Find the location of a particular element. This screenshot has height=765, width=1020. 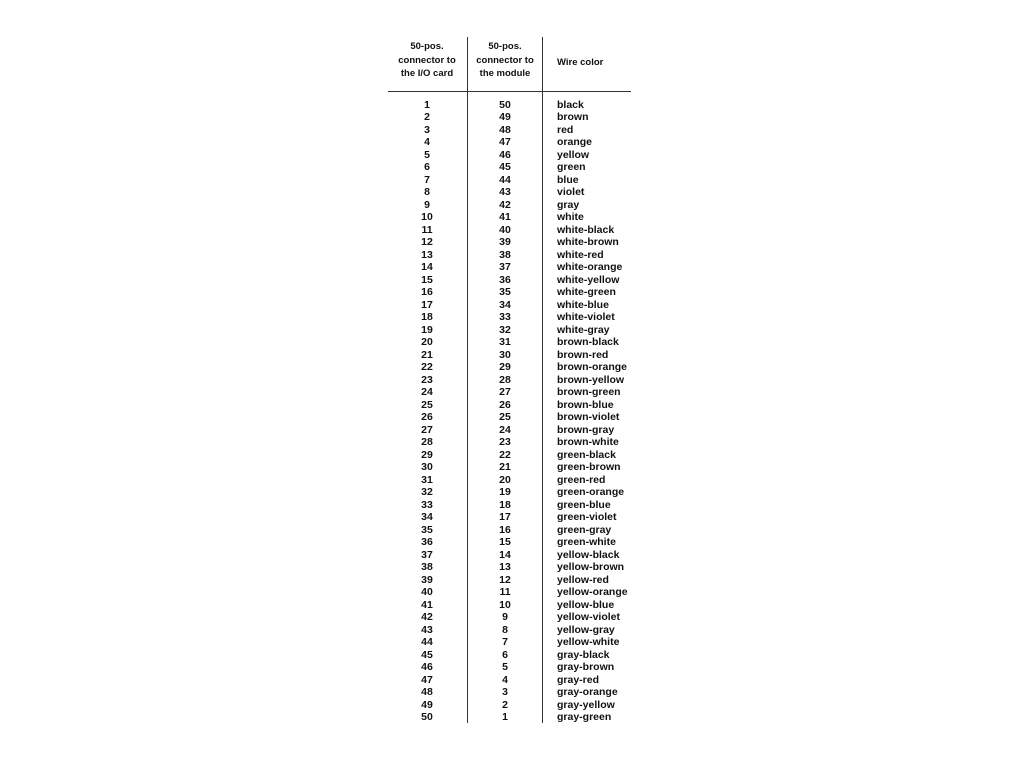

wire-color: green-blue is located at coordinates (584, 504).